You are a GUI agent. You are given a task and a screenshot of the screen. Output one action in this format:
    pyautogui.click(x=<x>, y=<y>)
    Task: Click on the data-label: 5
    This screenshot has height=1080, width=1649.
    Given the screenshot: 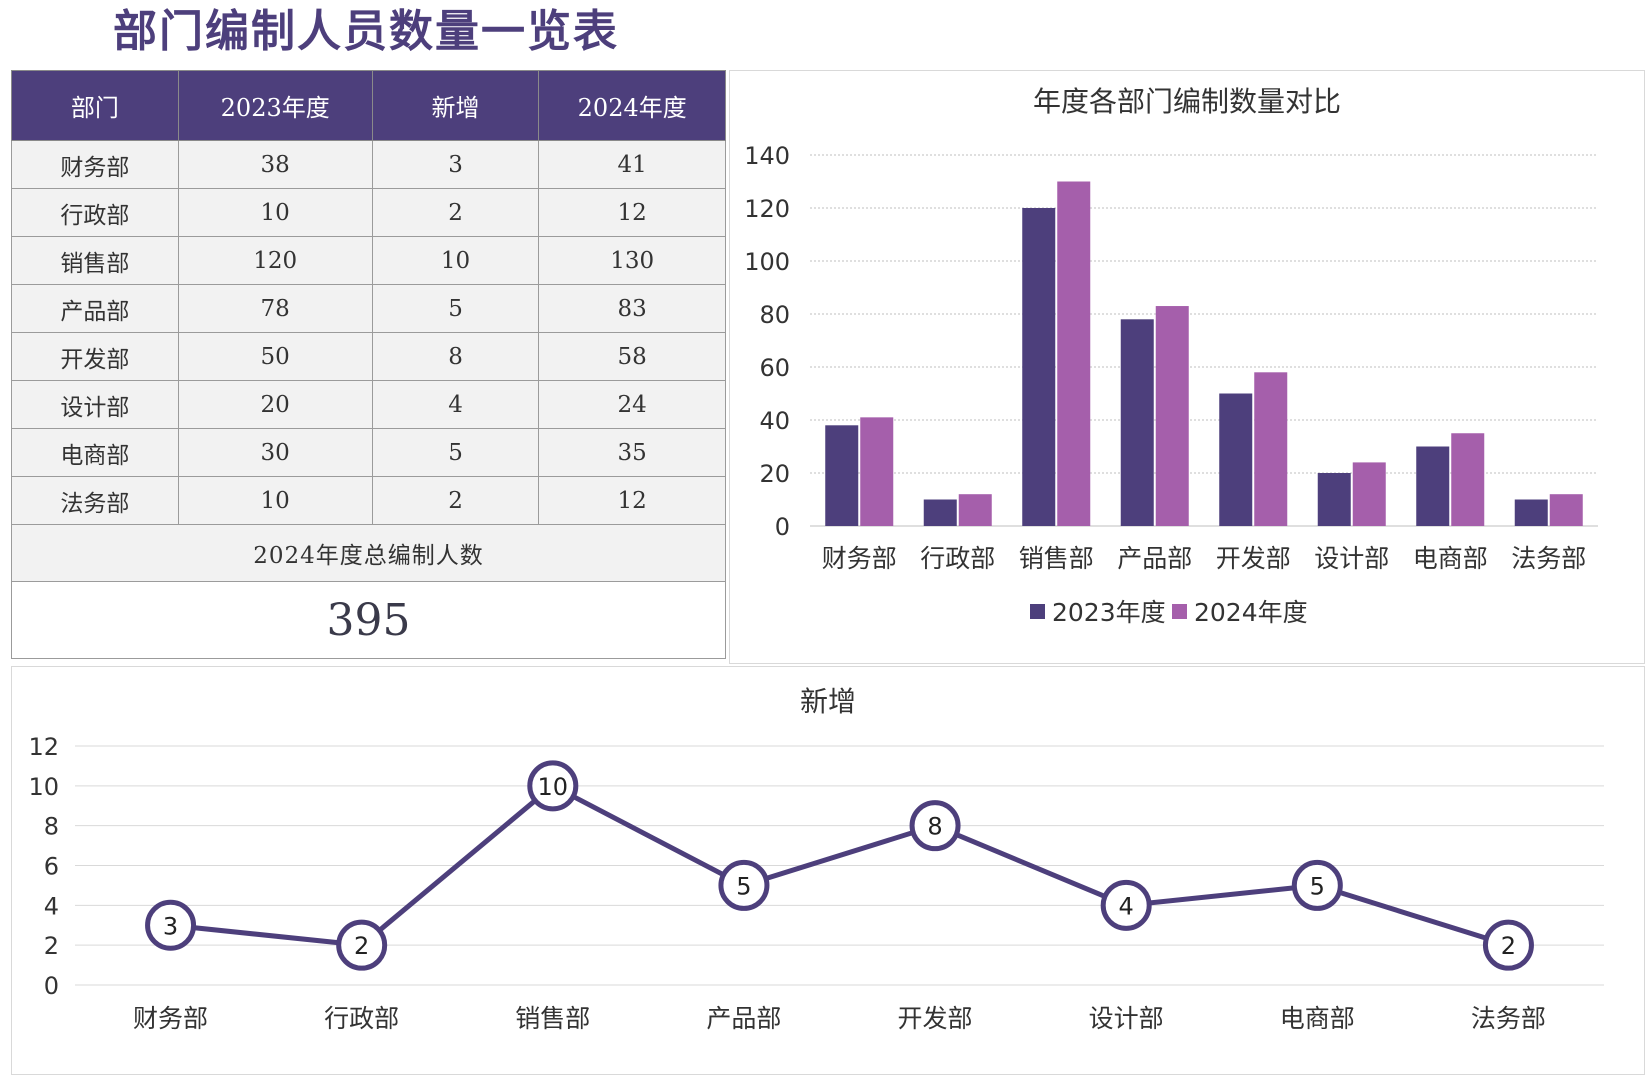 What is the action you would take?
    pyautogui.click(x=1317, y=886)
    